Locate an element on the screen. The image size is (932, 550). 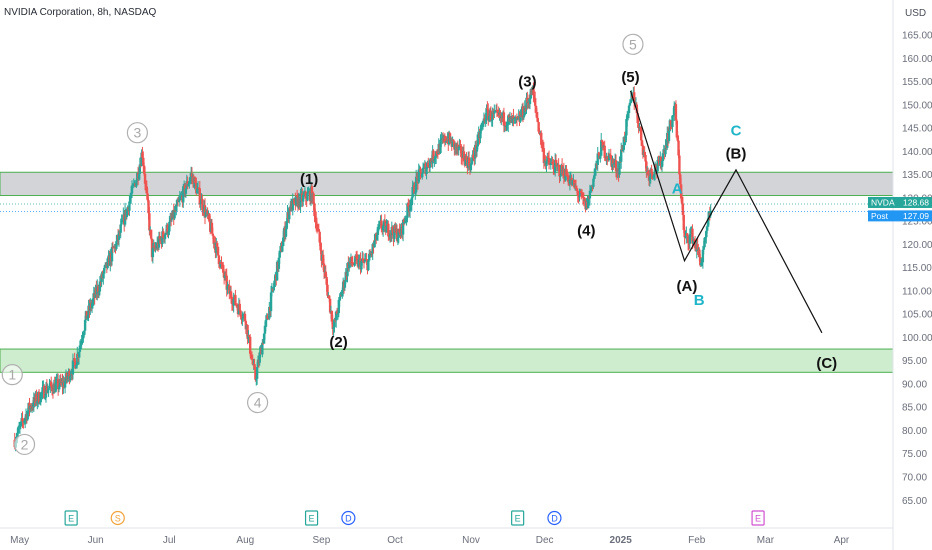
wave-circle-label-5: 5 is located at coordinates (633, 44).